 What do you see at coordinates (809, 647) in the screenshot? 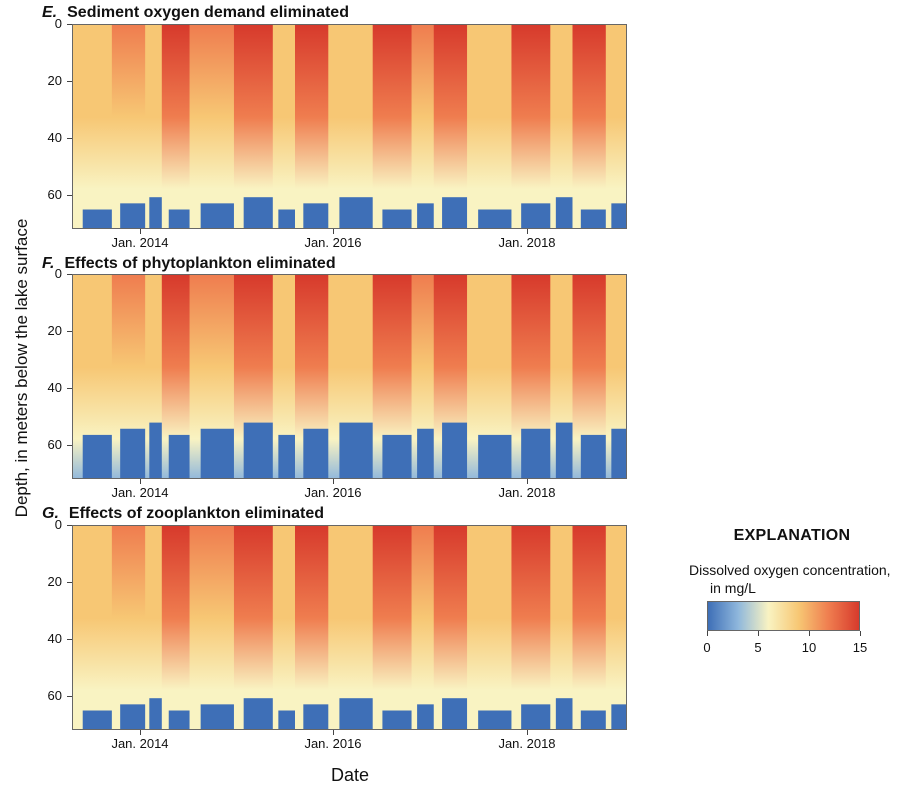
I see `colorbar-tick-label: 10` at bounding box center [809, 647].